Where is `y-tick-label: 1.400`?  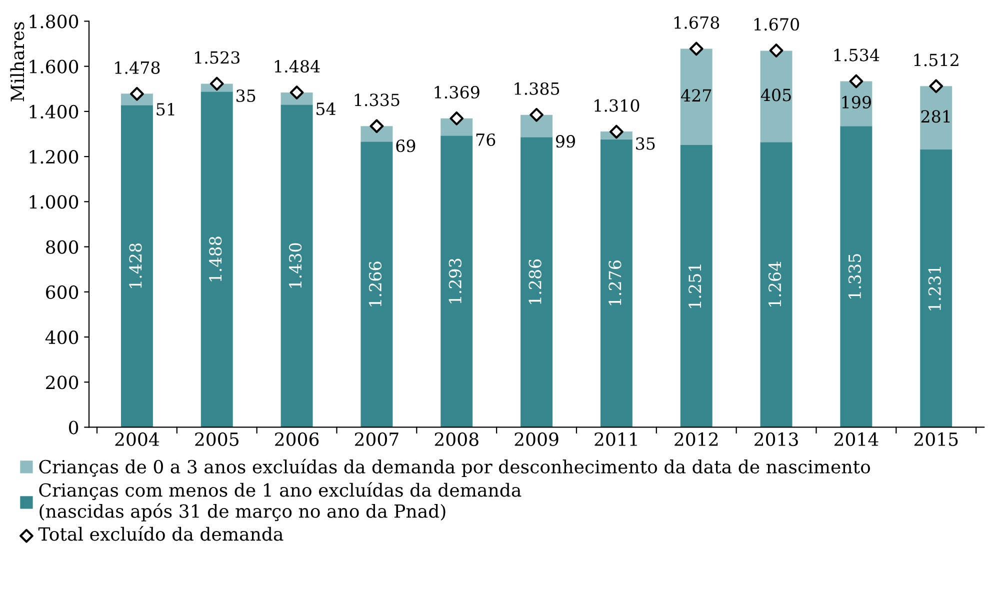 y-tick-label: 1.400 is located at coordinates (54, 111).